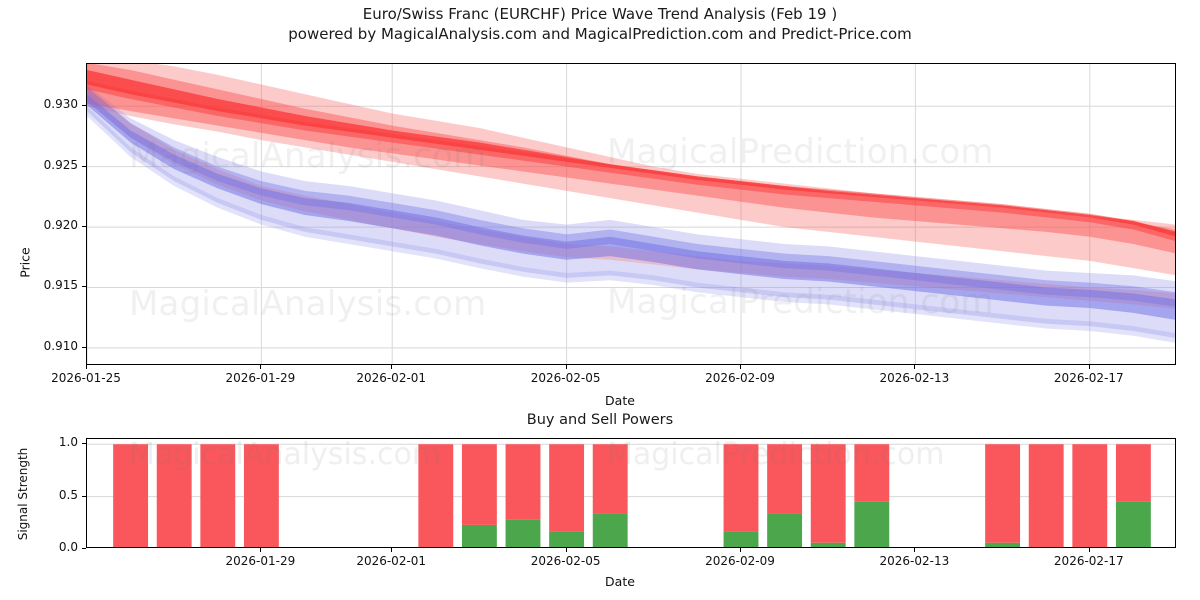 The image size is (1200, 600). Describe the element at coordinates (740, 378) in the screenshot. I see `price-x-tick: 2026-02-09` at that location.